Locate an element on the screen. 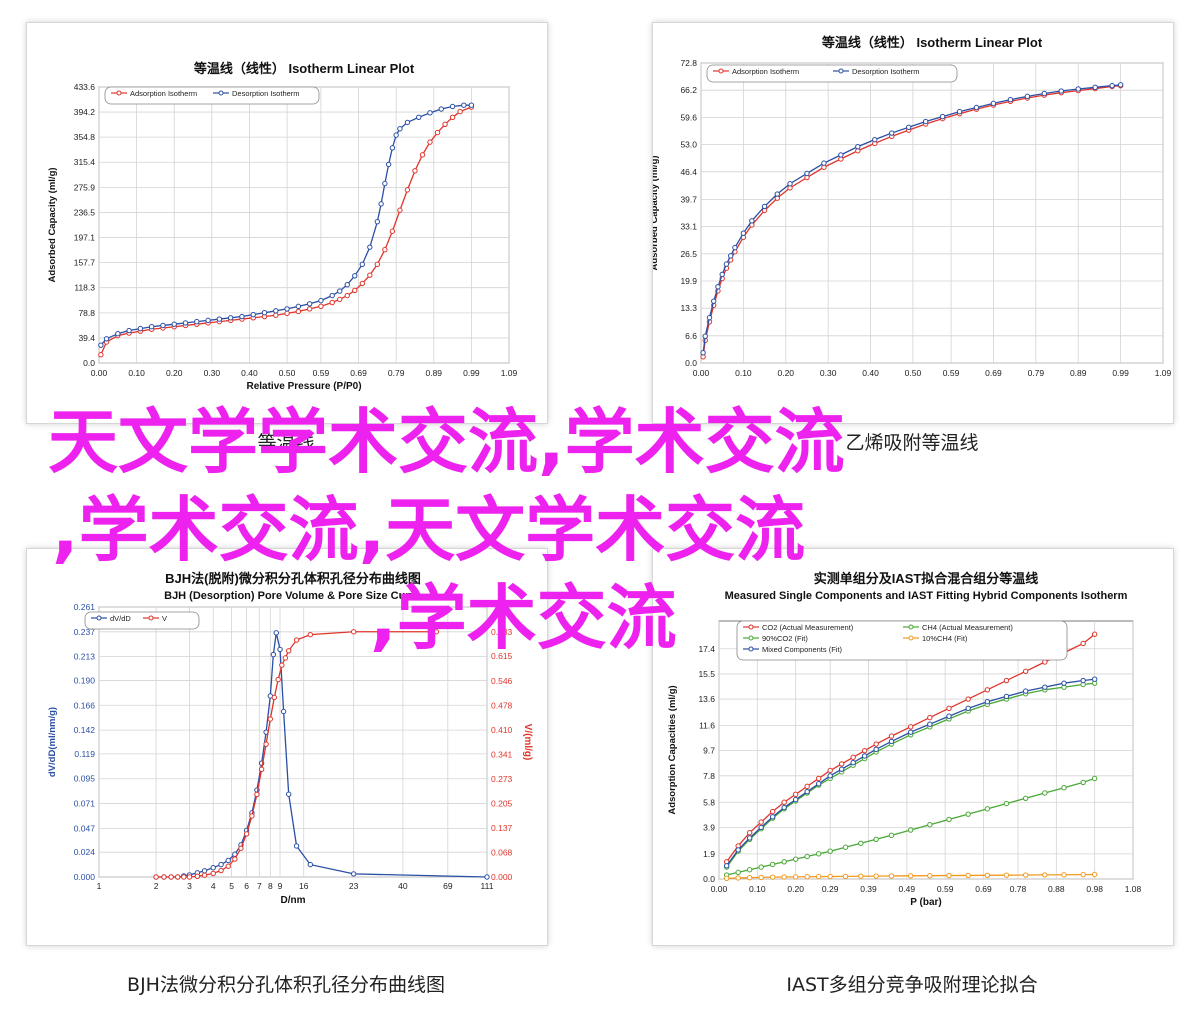  series-line is located at coordinates (286, 230).